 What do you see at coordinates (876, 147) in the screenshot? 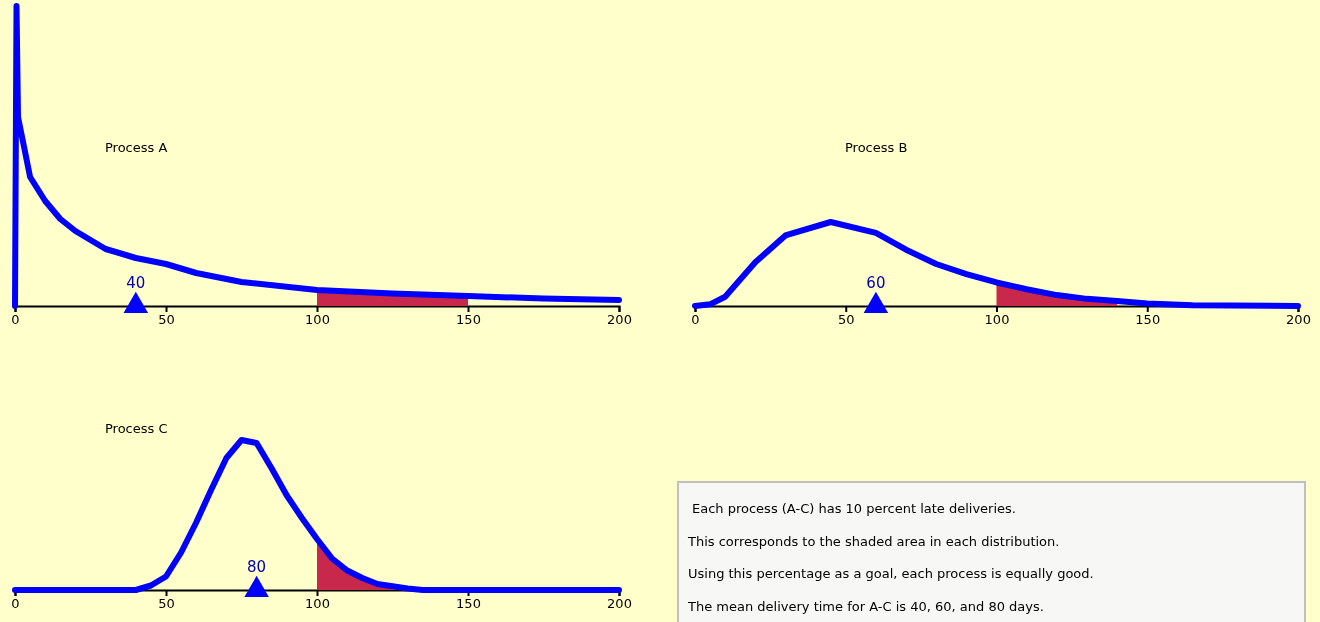
I see `chart-title: Process B` at bounding box center [876, 147].